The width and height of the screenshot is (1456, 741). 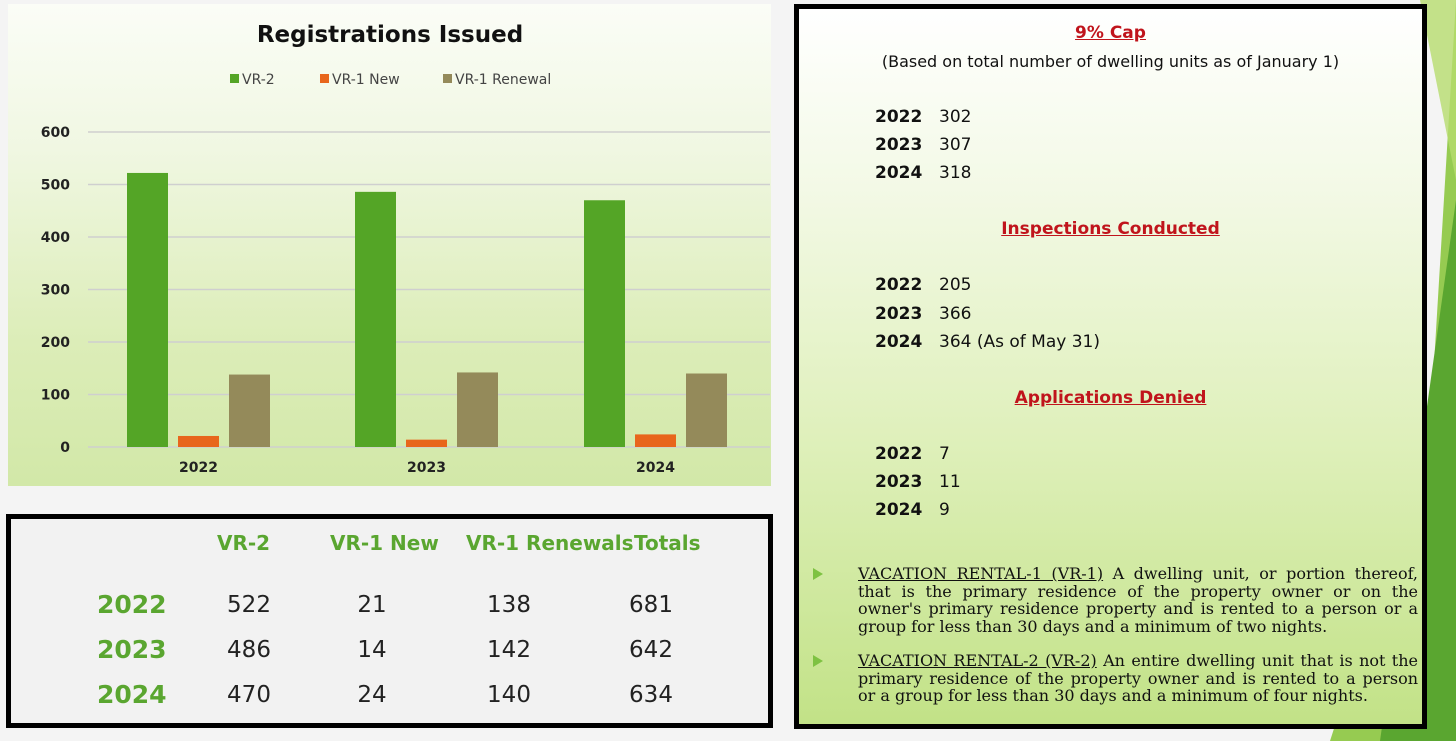 What do you see at coordinates (55, 133) in the screenshot?
I see `y-tick-label: 600` at bounding box center [55, 133].